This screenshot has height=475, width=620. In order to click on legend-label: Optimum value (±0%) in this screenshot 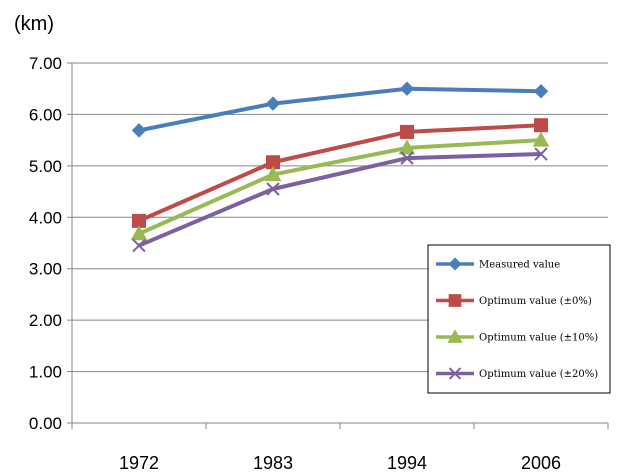, I will do `click(535, 301)`.